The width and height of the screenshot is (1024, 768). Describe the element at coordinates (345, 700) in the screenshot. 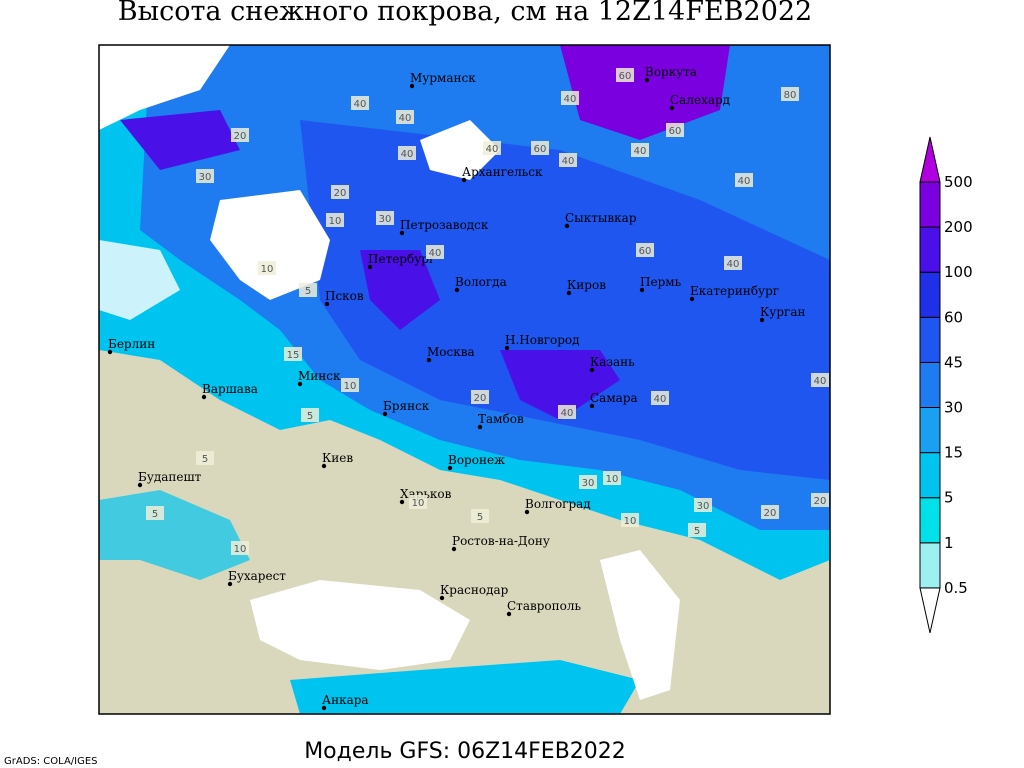

I see `city-label: Анкара` at that location.